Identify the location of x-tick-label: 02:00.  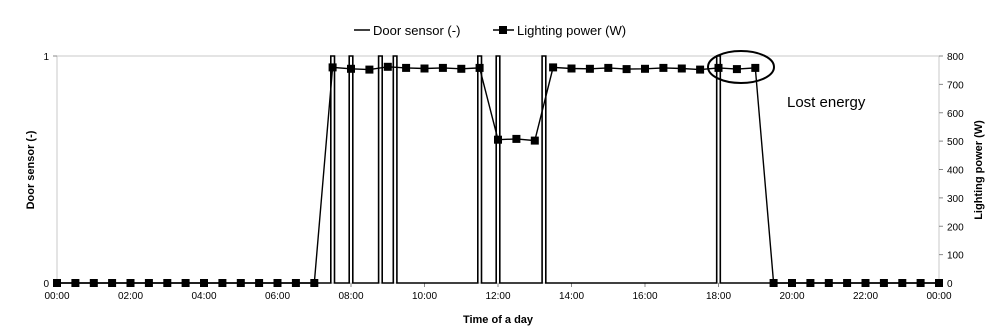
(130, 296).